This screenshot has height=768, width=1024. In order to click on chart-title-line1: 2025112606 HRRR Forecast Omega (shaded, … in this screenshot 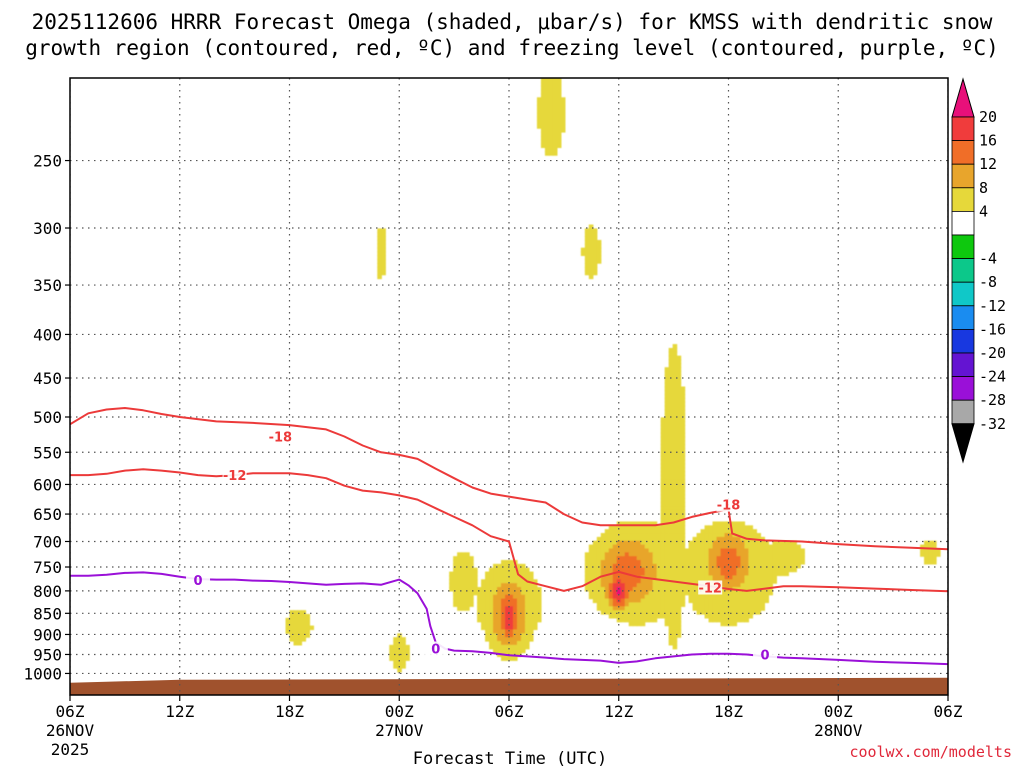, I will do `click(512, 22)`.